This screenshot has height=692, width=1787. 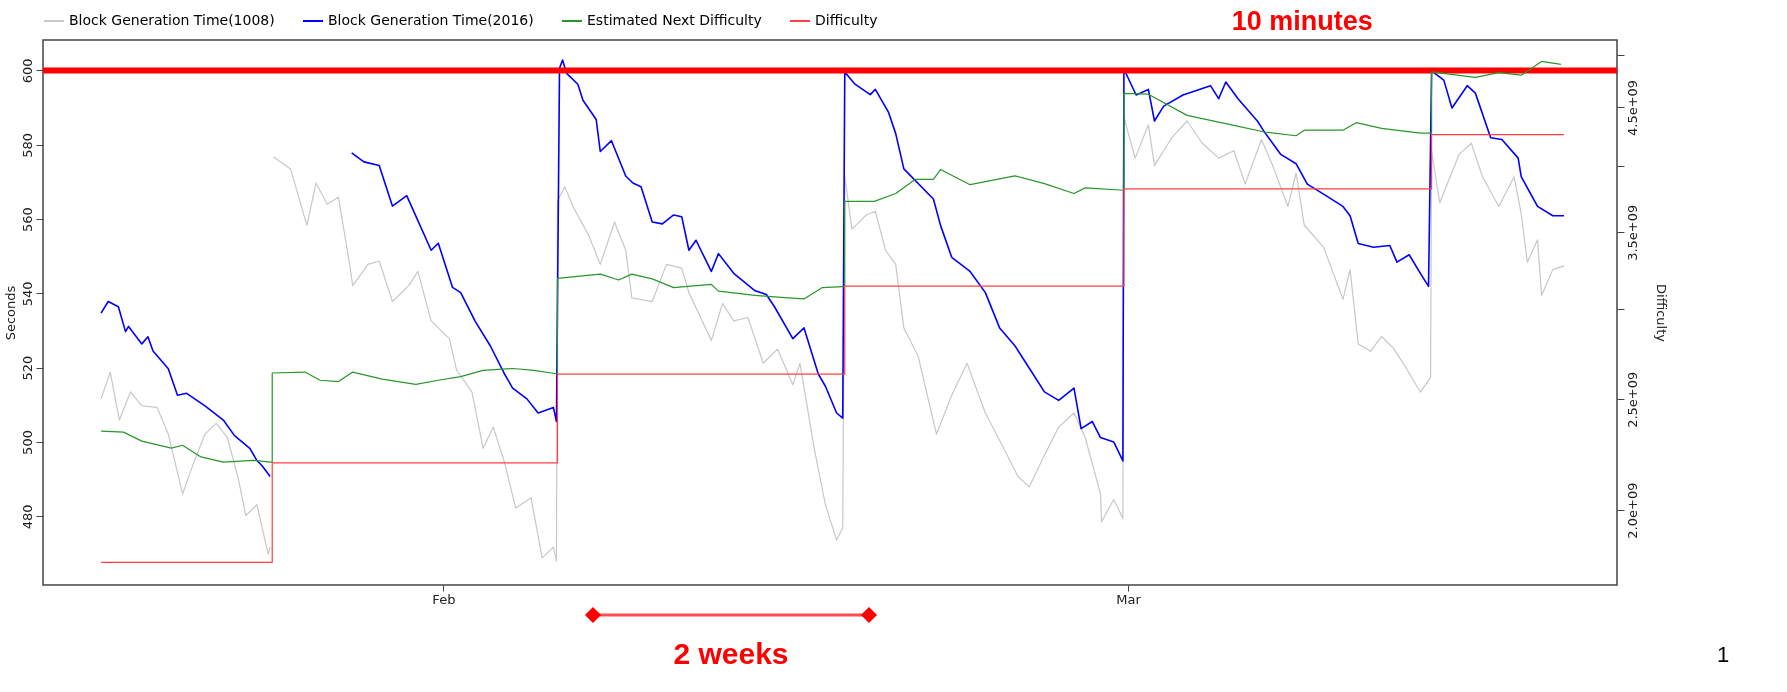 What do you see at coordinates (444, 599) in the screenshot?
I see `x-tick-label: Feb` at bounding box center [444, 599].